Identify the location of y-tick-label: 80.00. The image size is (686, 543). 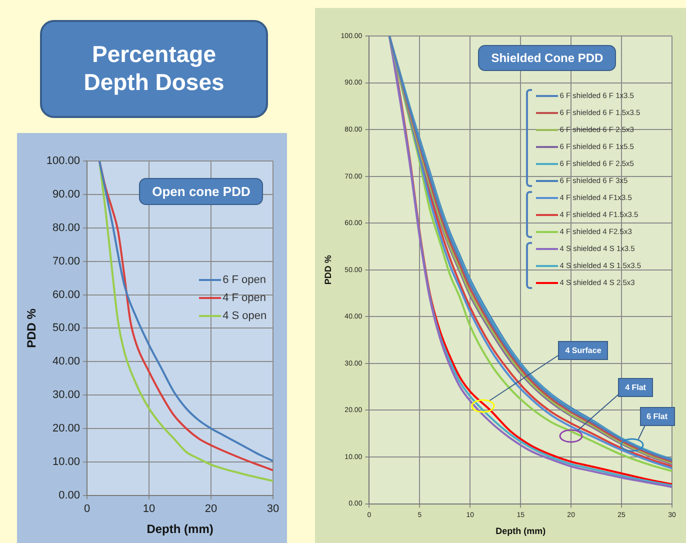
(66, 228).